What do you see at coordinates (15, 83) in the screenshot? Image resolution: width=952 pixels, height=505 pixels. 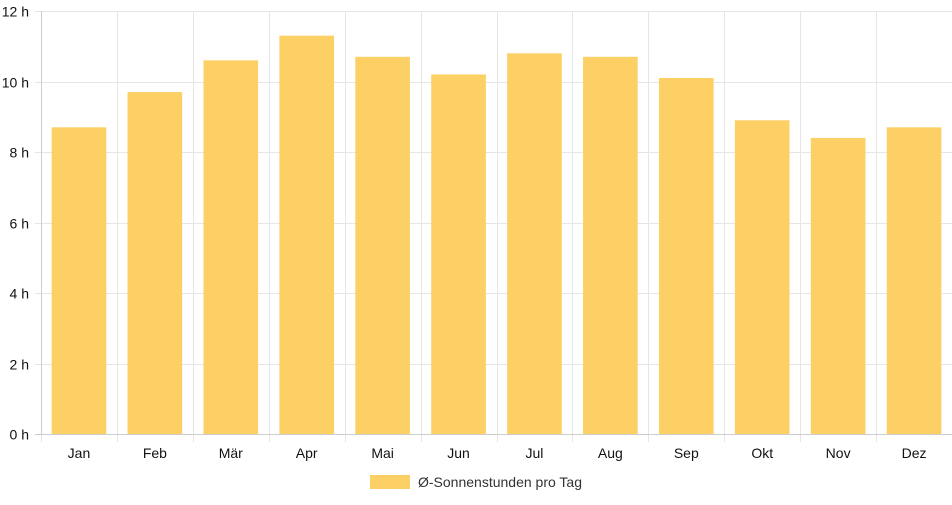 I see `y-tick-label: 10 h` at bounding box center [15, 83].